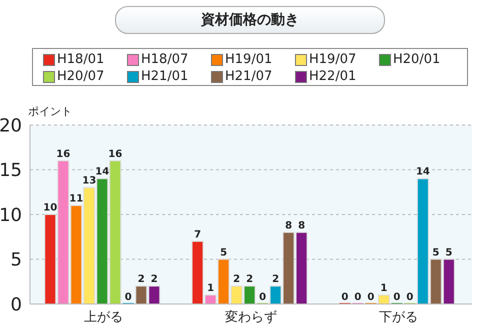 The height and width of the screenshot is (330, 500). What do you see at coordinates (16, 305) in the screenshot?
I see `y-tick-label: 0` at bounding box center [16, 305].